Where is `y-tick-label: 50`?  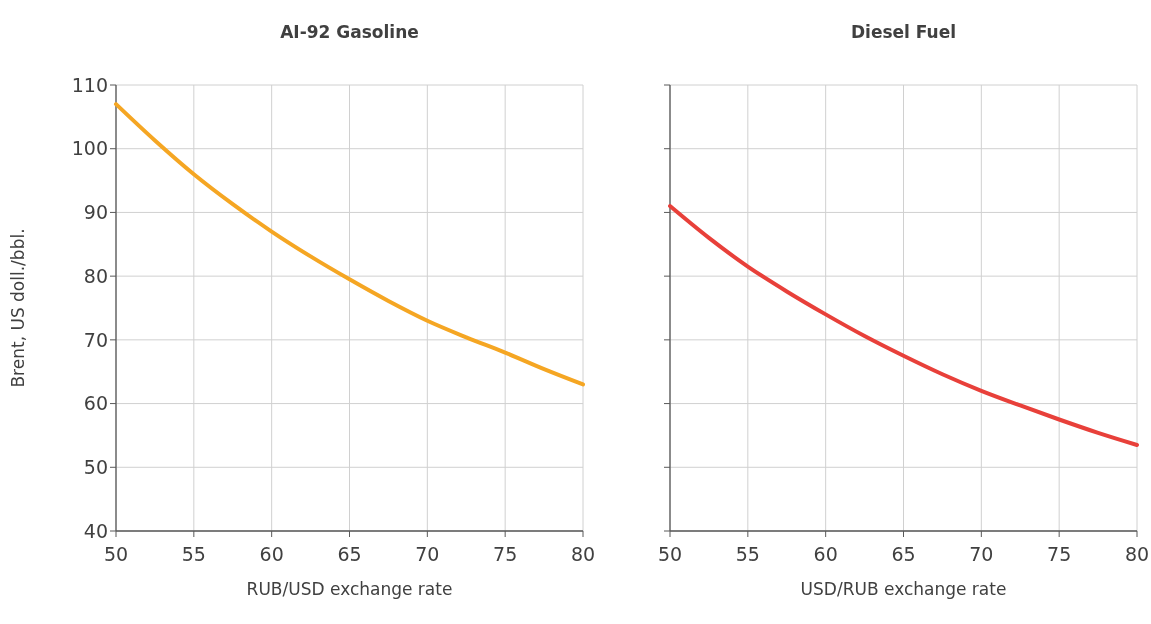 y-tick-label: 50 is located at coordinates (95, 466).